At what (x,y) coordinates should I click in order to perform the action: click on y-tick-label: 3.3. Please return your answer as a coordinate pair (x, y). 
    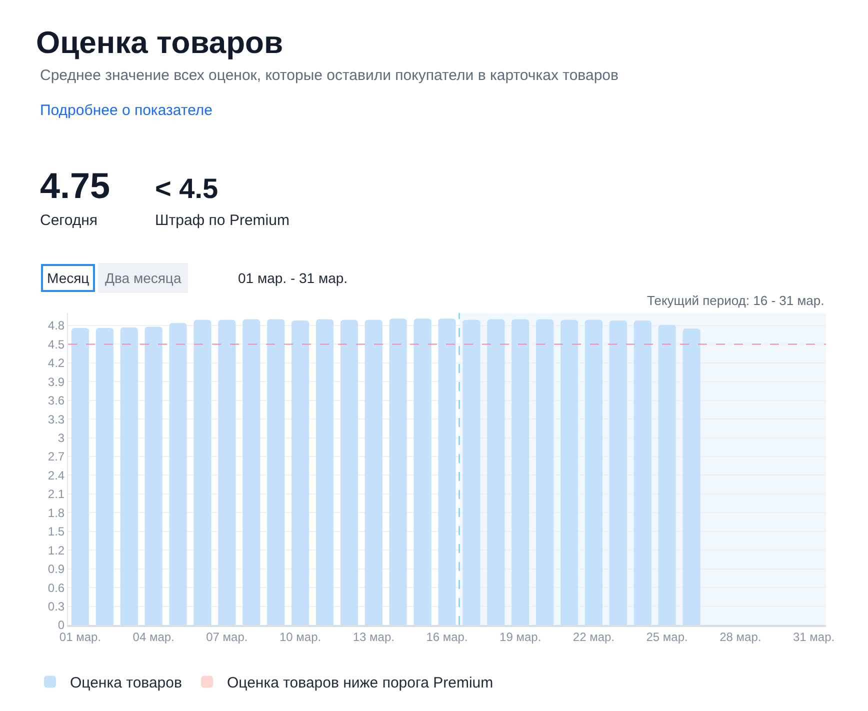
    Looking at the image, I should click on (56, 419).